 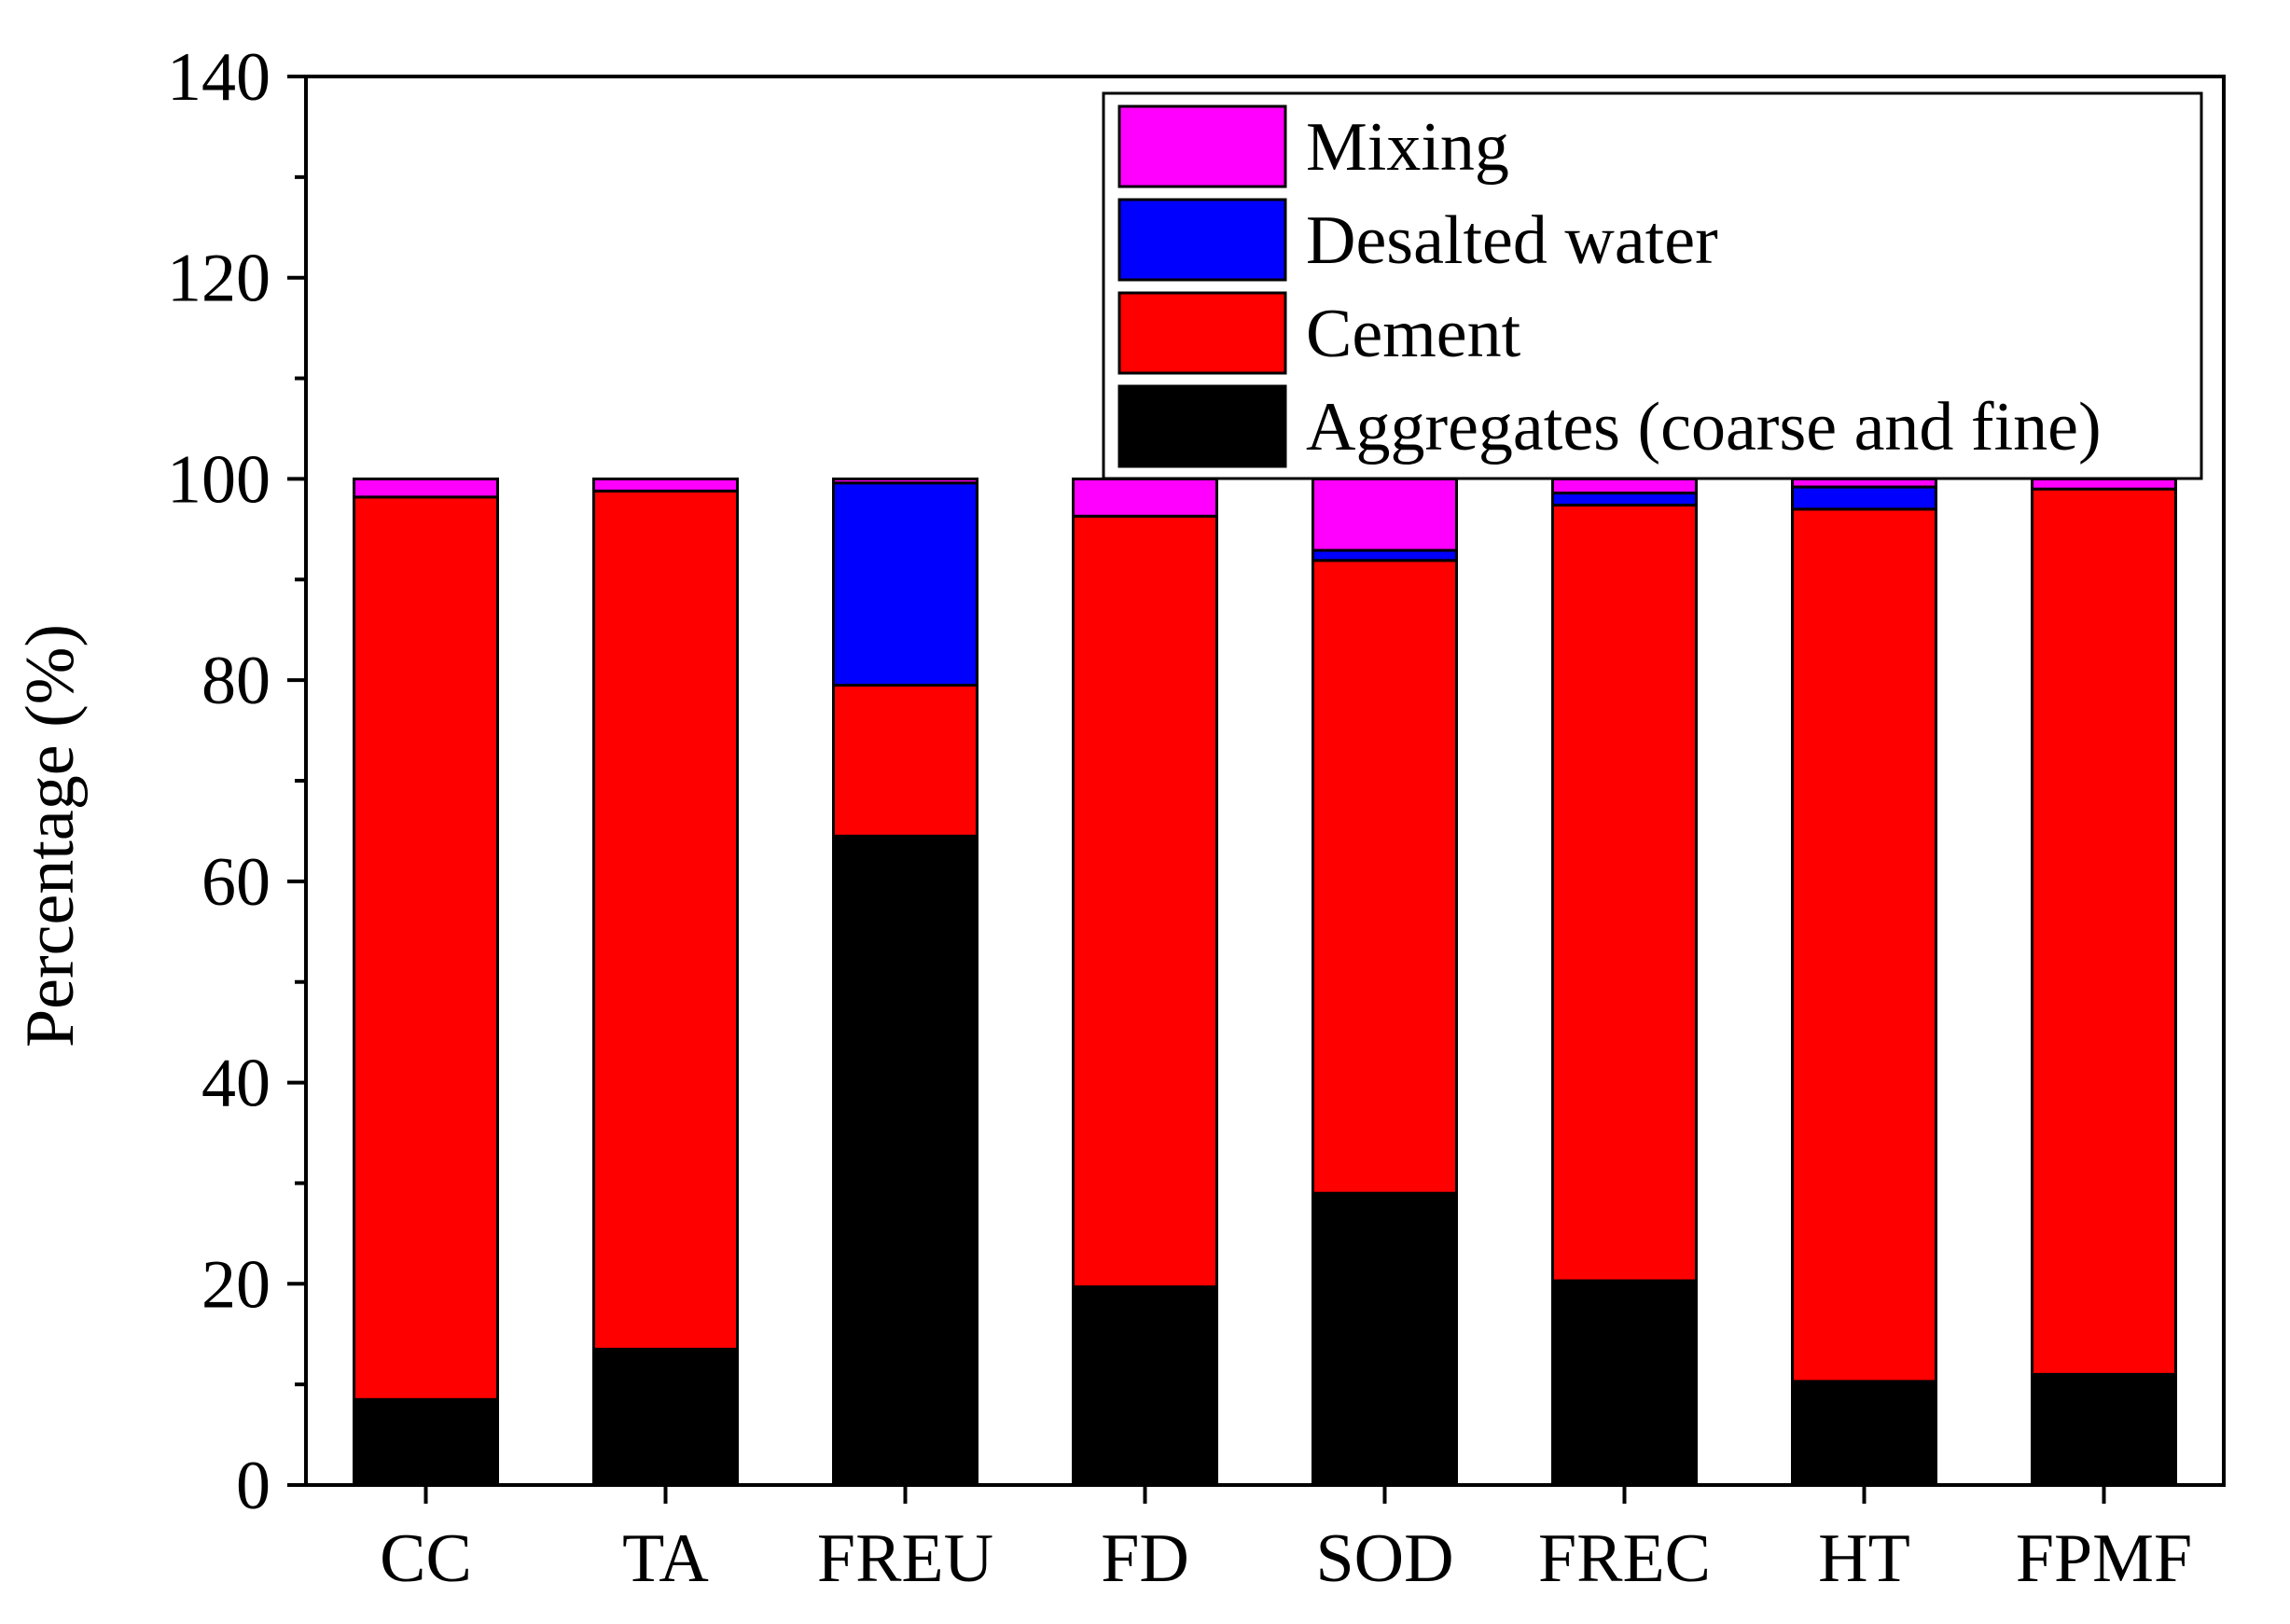 I want to click on bar-freu-desalted-water, so click(x=905, y=584).